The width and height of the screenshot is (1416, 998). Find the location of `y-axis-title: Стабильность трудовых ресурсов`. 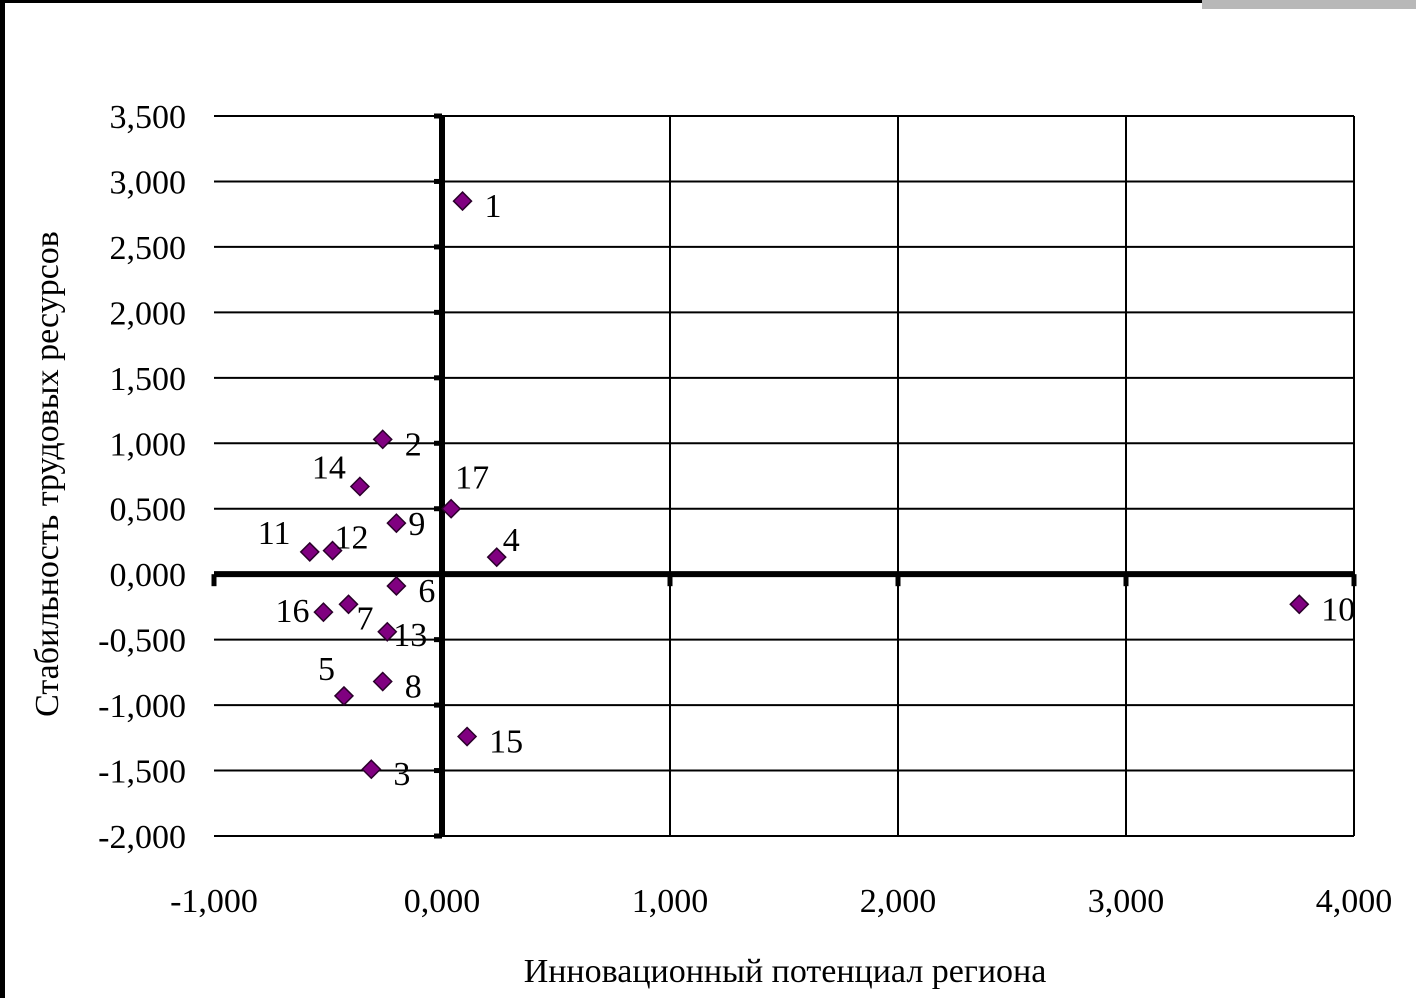

y-axis-title: Стабильность трудовых ресурсов is located at coordinates (47, 474).